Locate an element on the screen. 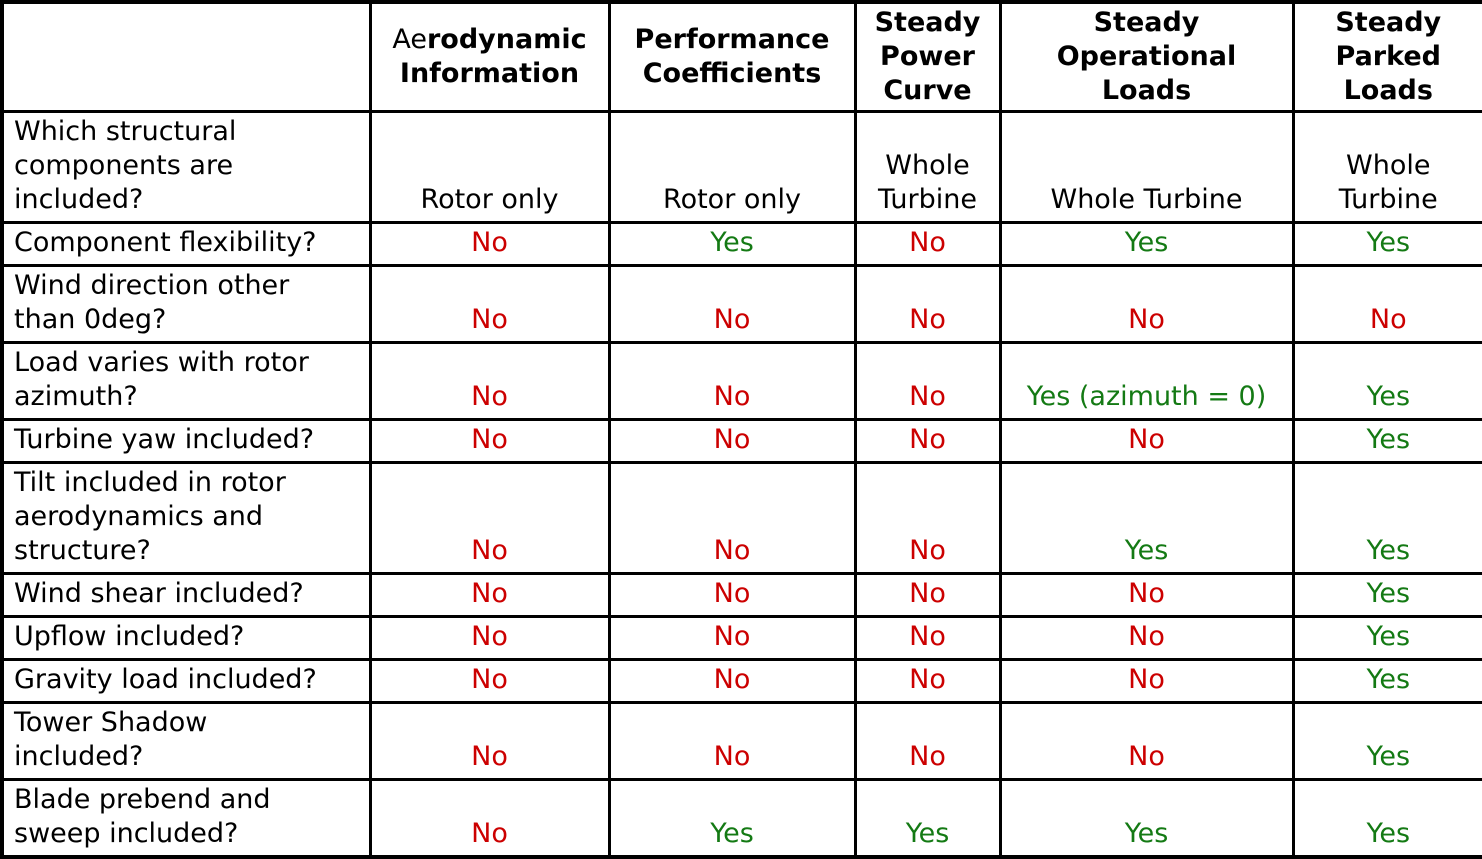 This screenshot has width=1482, height=859. row-label: Gravity load included? is located at coordinates (186, 681).